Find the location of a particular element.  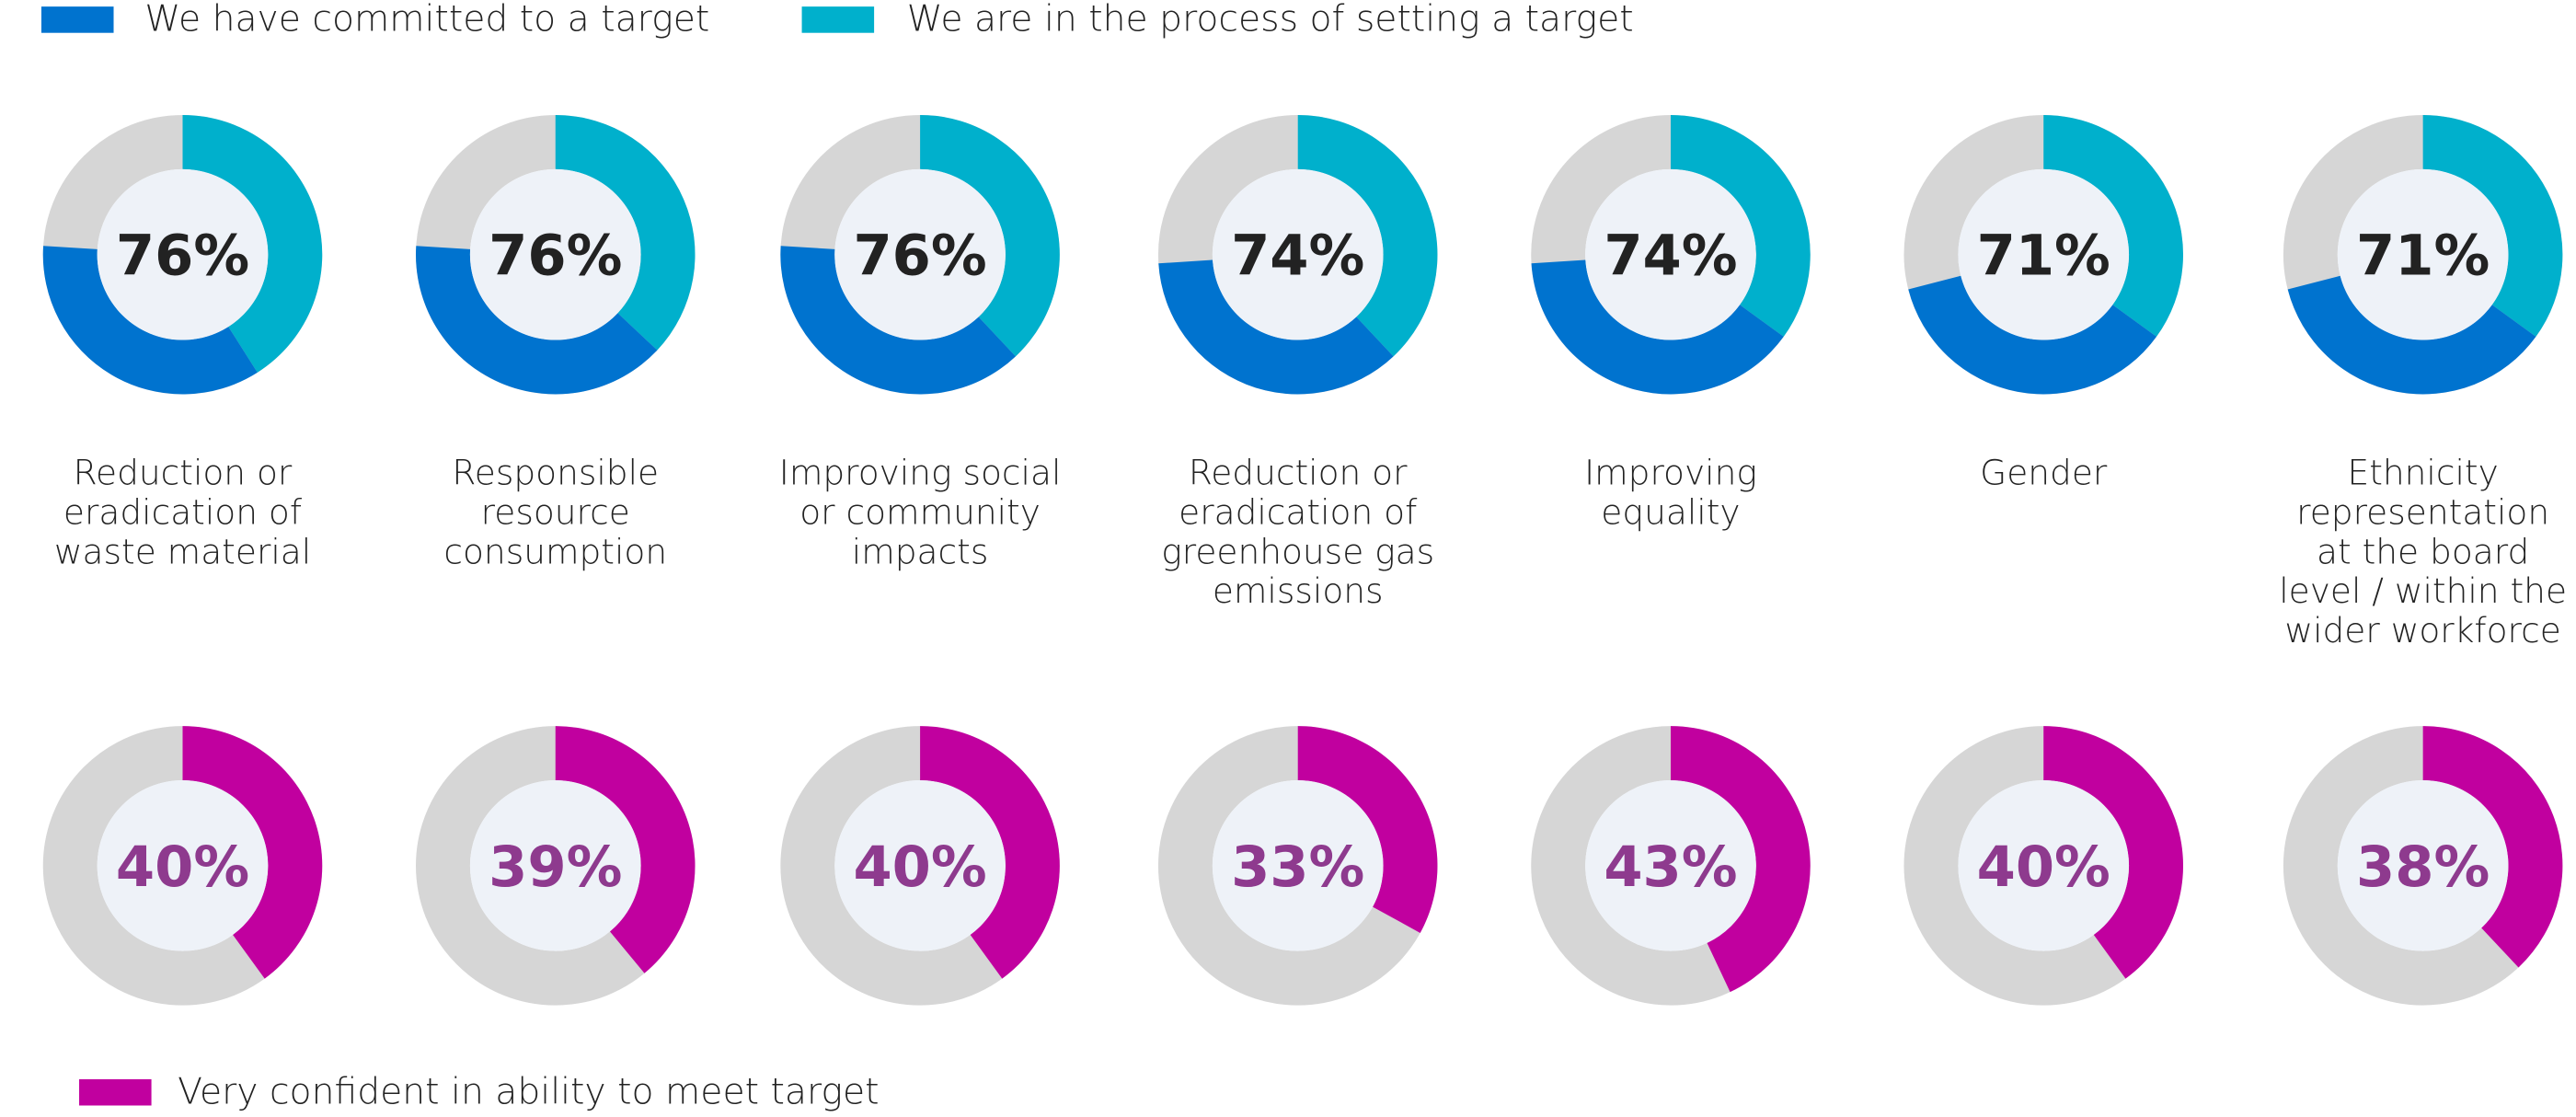

category-label: Improving equality is located at coordinates (1670, 493).